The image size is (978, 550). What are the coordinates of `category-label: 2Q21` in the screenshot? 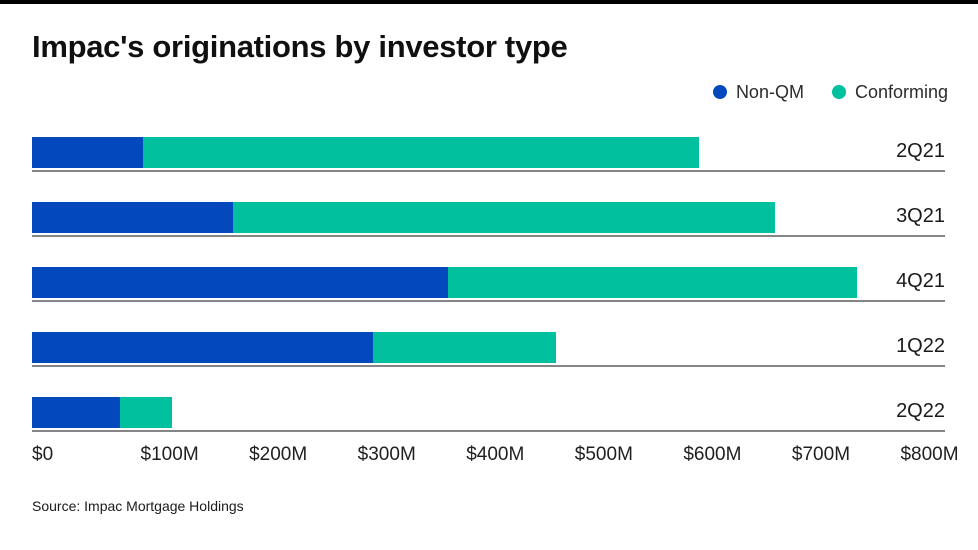 It's located at (920, 151).